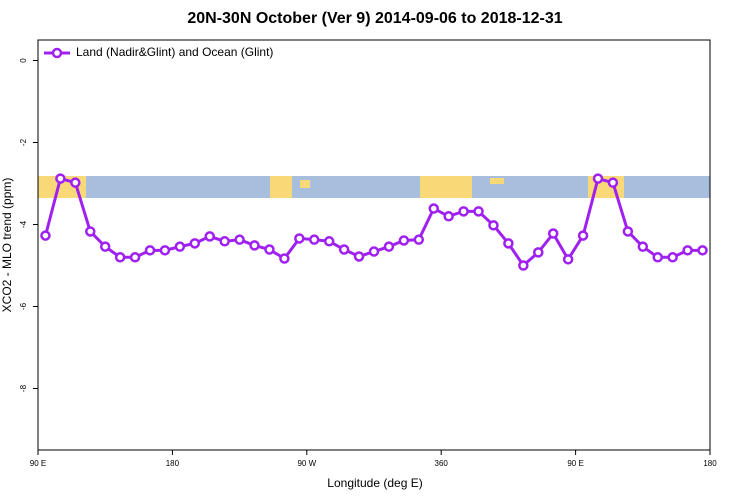  I want to click on y-tick-label: -6, so click(23, 306).